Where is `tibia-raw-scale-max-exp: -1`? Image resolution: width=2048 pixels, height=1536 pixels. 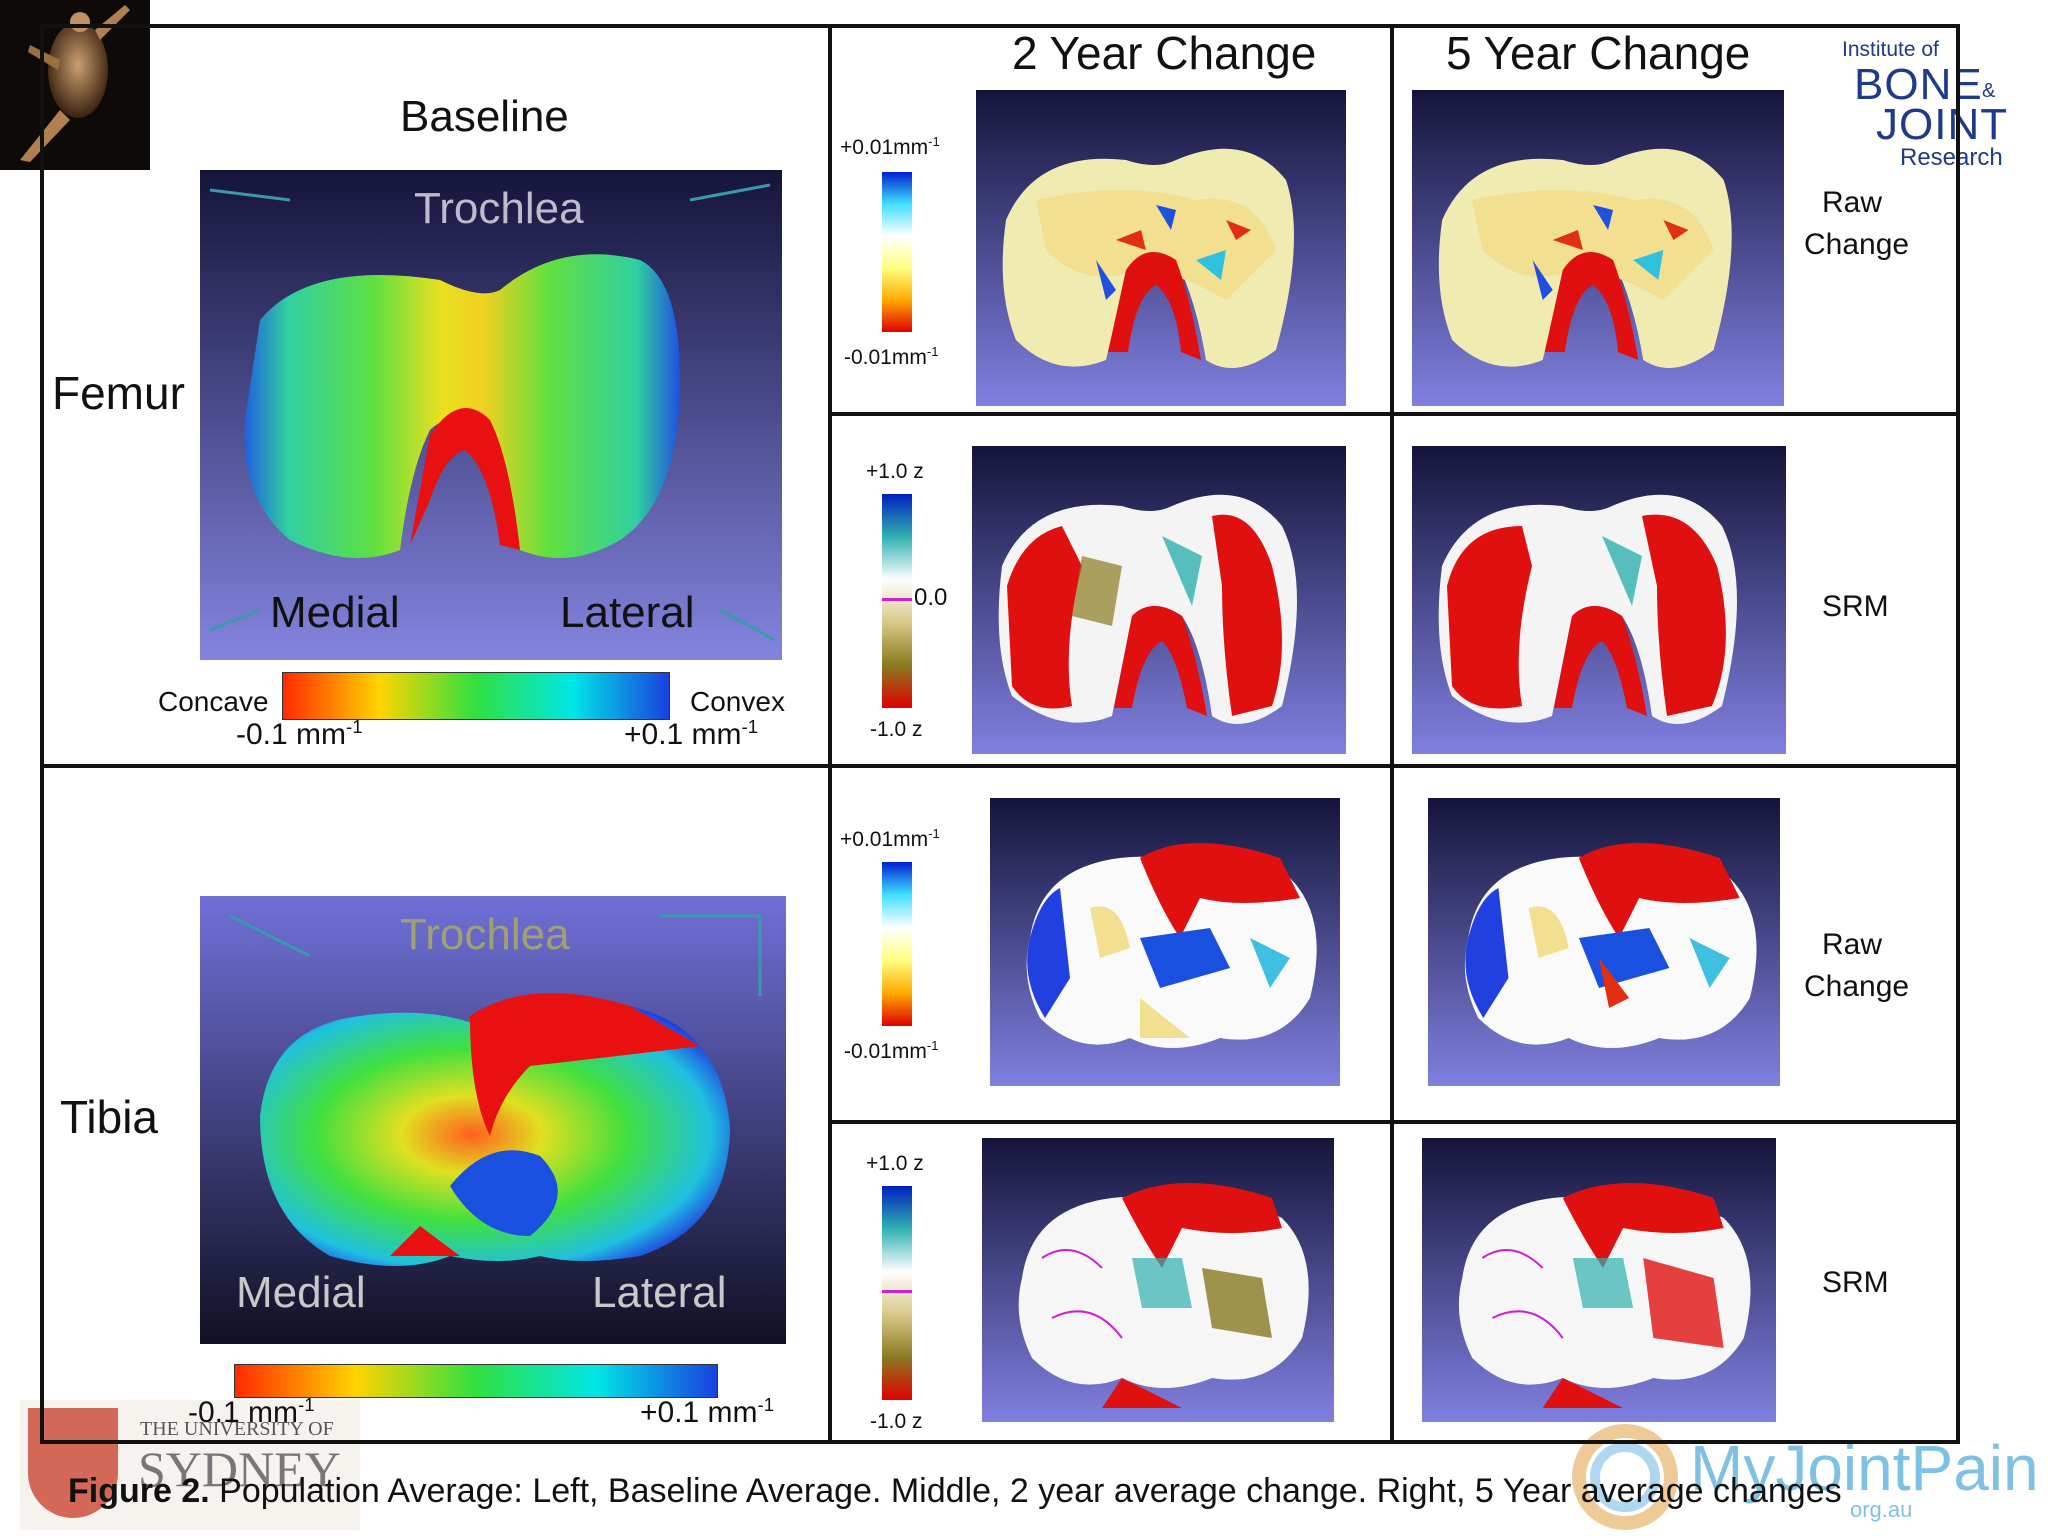
tibia-raw-scale-max-exp: -1 is located at coordinates (934, 833).